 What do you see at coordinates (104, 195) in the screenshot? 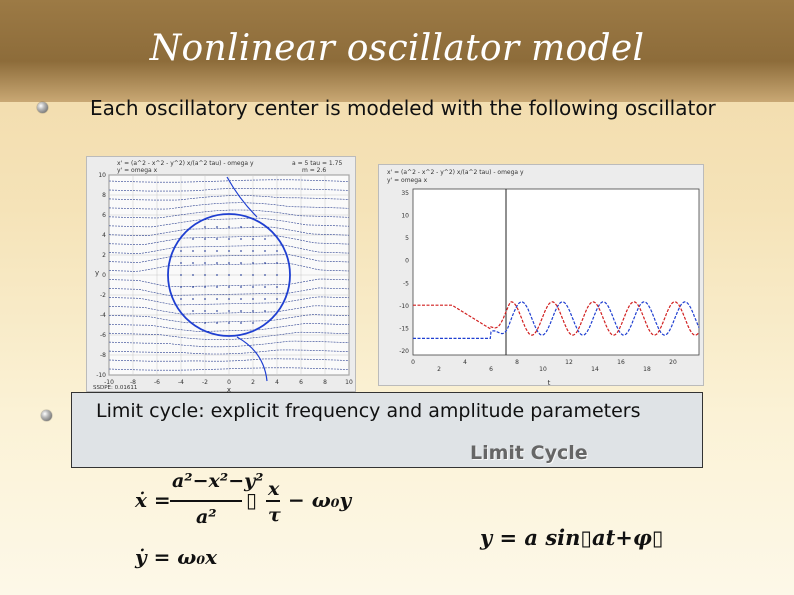
I see `phase-y-tick-label: 8` at bounding box center [104, 195].